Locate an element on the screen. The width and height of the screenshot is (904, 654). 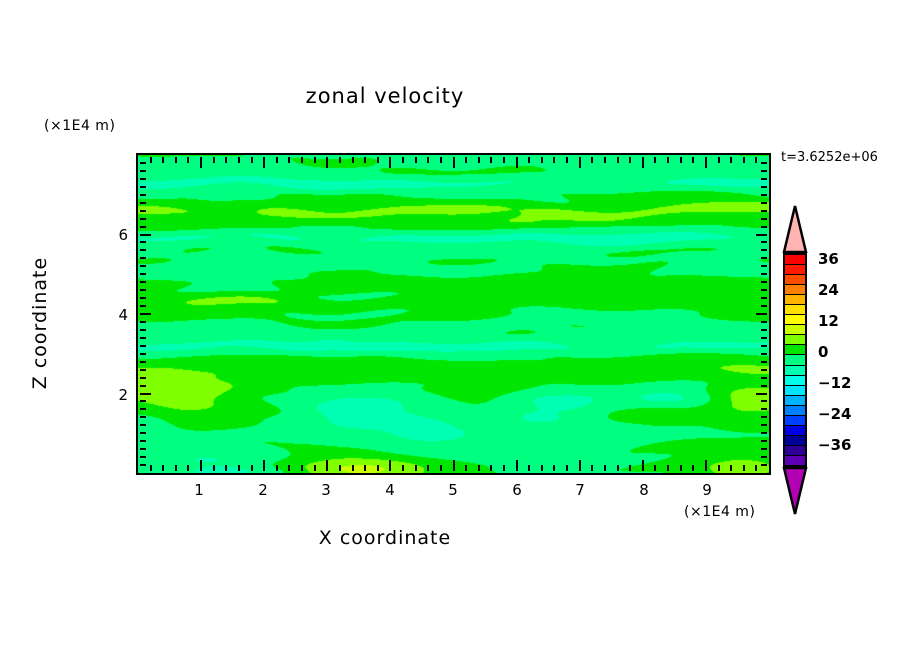
colorbar-tick-label: −24 is located at coordinates (835, 414).